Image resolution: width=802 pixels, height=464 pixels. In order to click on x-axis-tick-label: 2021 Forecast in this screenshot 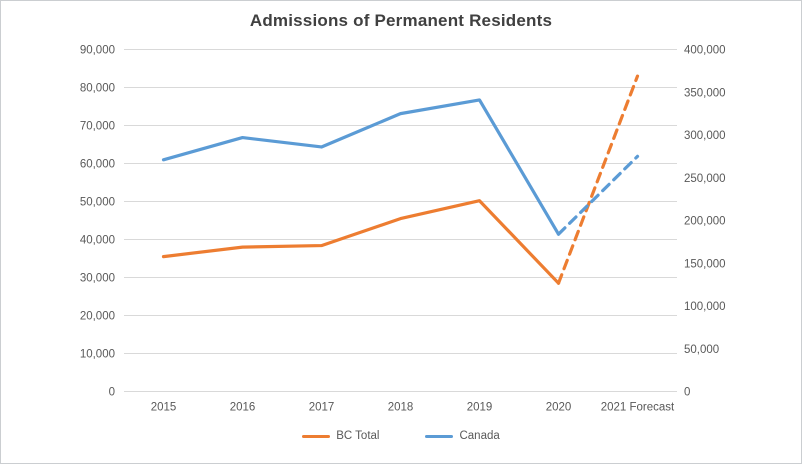, I will do `click(638, 408)`.